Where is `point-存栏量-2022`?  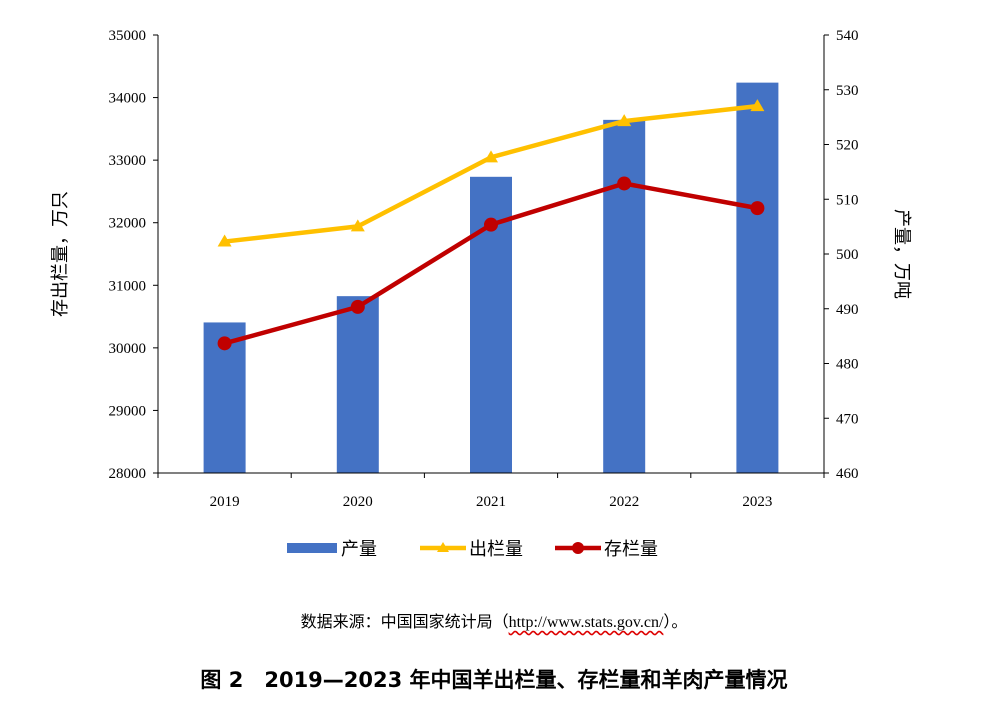 point-存栏量-2022 is located at coordinates (624, 183).